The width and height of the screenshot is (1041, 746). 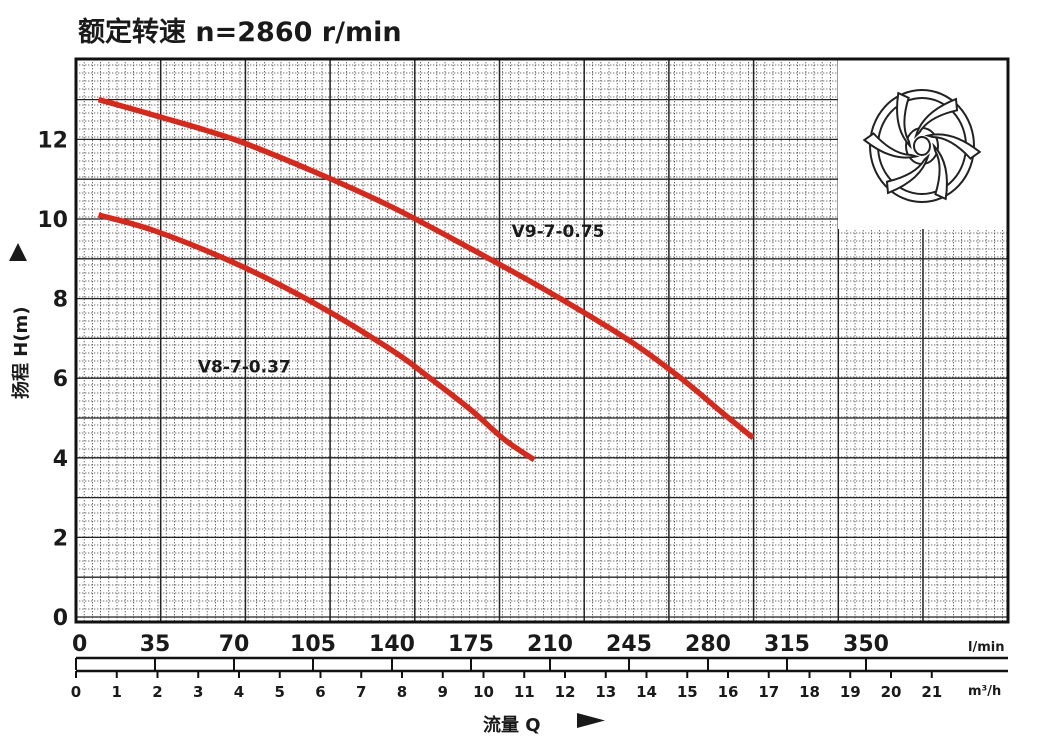 What do you see at coordinates (155, 644) in the screenshot?
I see `x-tick-label: 35` at bounding box center [155, 644].